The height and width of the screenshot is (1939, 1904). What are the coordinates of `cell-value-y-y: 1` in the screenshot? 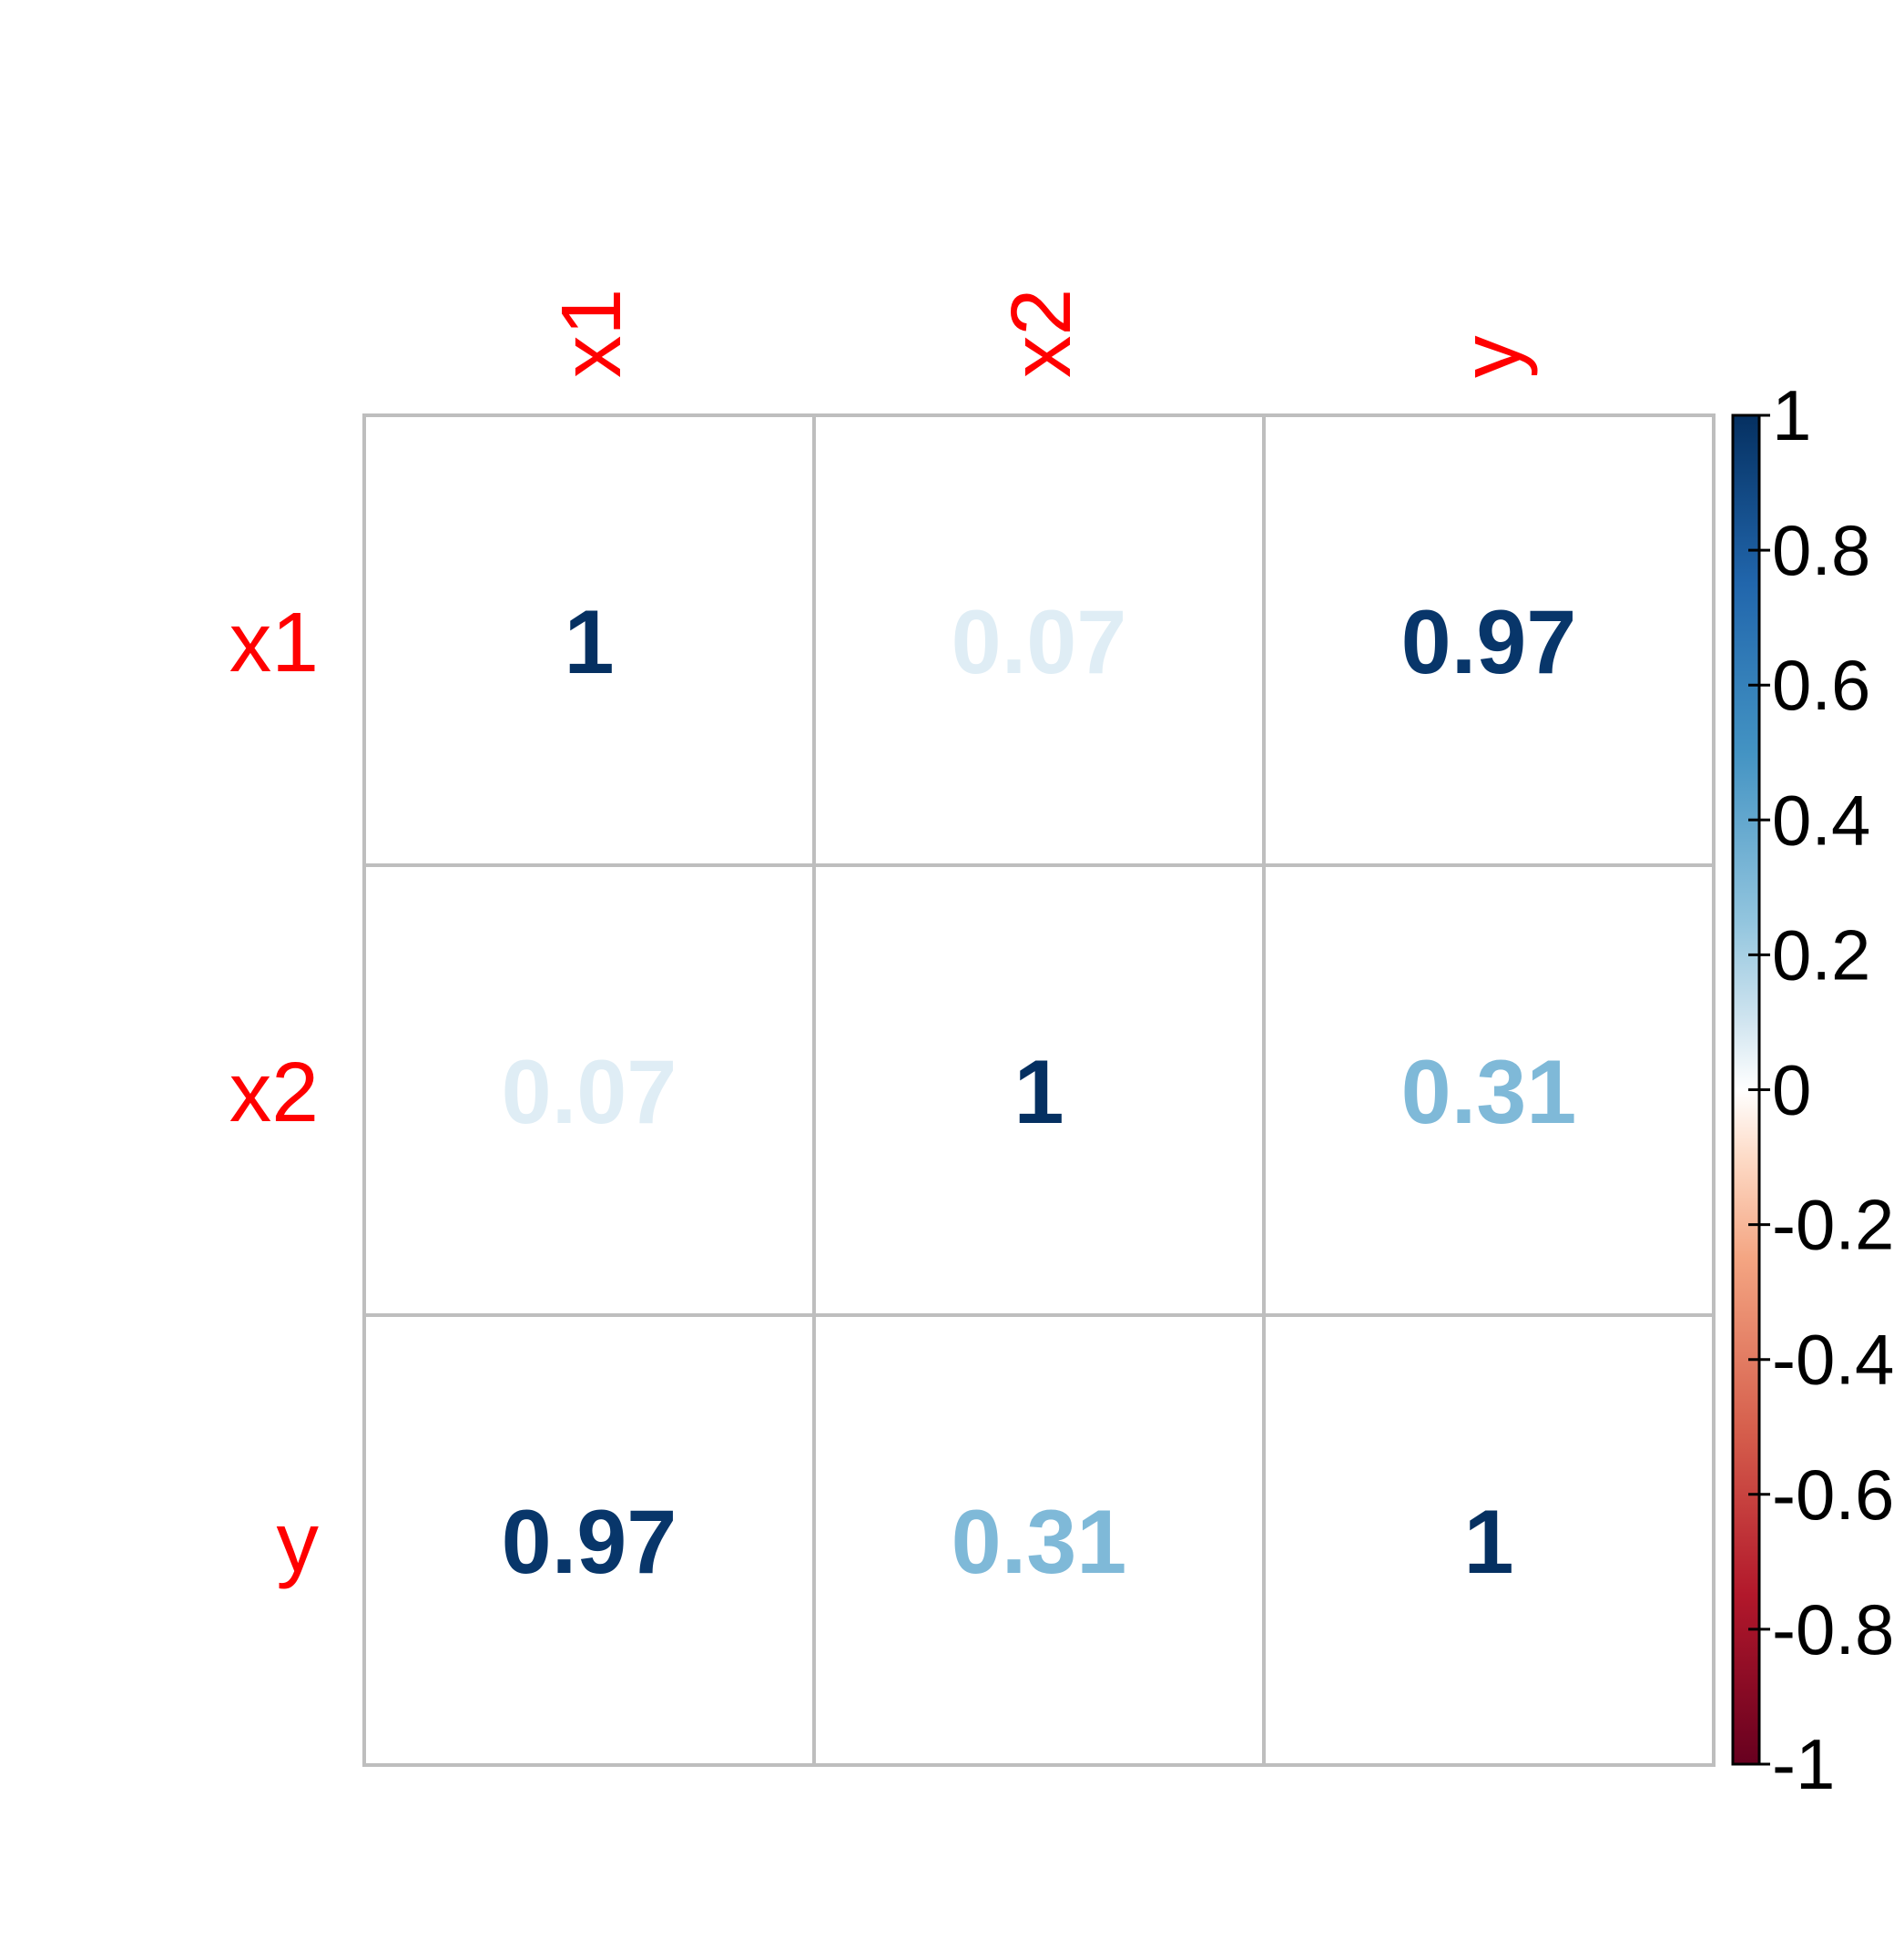 It's located at (1488, 1541).